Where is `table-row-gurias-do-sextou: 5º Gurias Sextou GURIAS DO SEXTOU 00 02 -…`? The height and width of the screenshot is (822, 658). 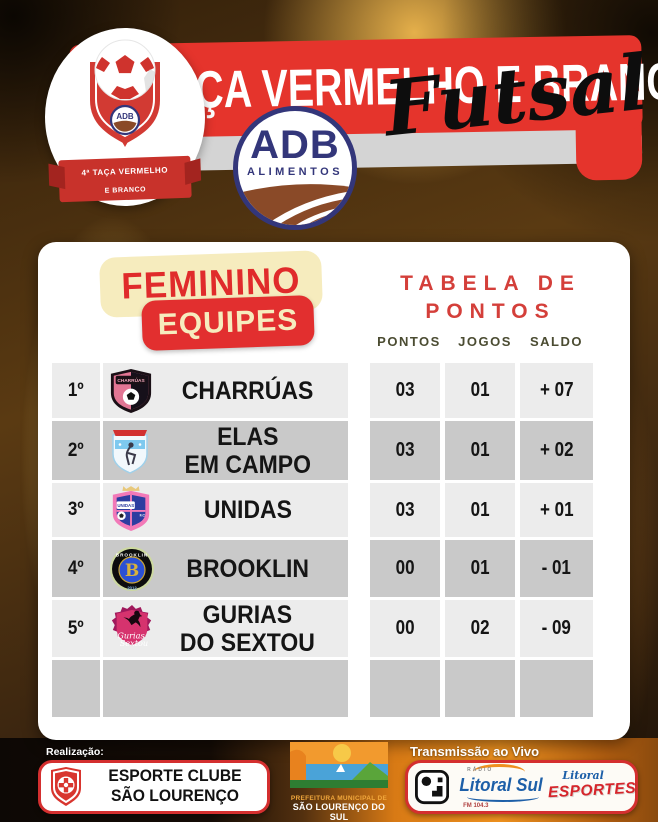 table-row-gurias-do-sextou: 5º Gurias Sextou GURIAS DO SEXTOU 00 02 -… is located at coordinates (334, 628).